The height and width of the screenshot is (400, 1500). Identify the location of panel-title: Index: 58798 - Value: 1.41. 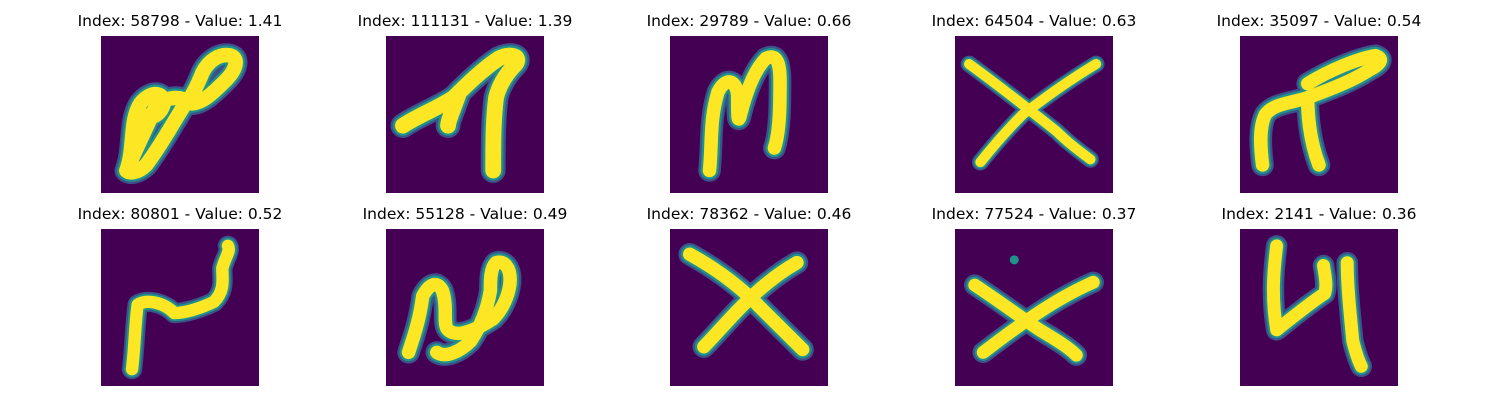
(180, 21).